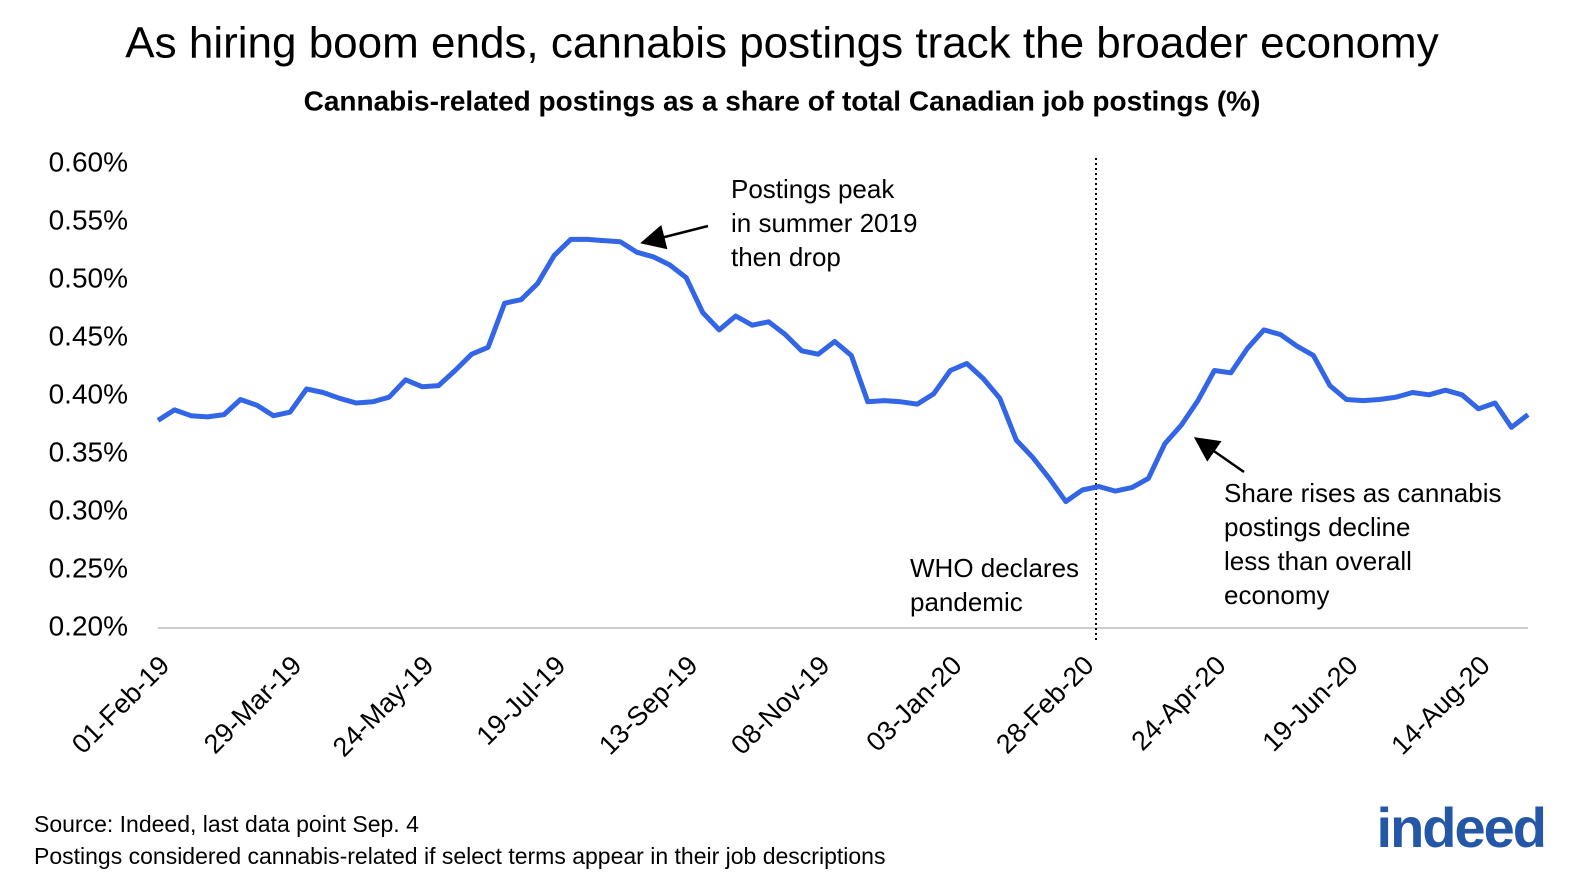 The image size is (1572, 882). I want to click on x-tick-label: 28-Feb-20, so click(1044, 704).